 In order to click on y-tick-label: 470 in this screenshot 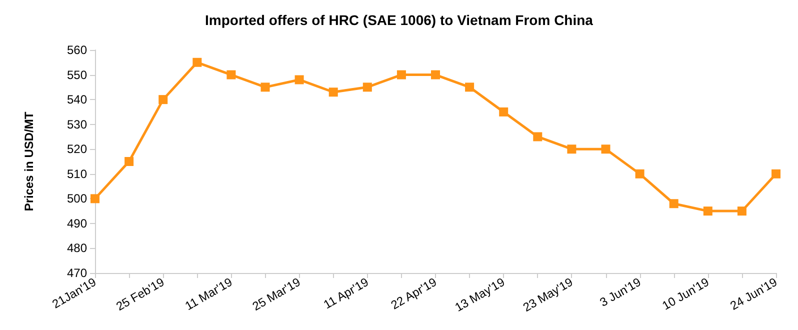, I will do `click(77, 273)`.